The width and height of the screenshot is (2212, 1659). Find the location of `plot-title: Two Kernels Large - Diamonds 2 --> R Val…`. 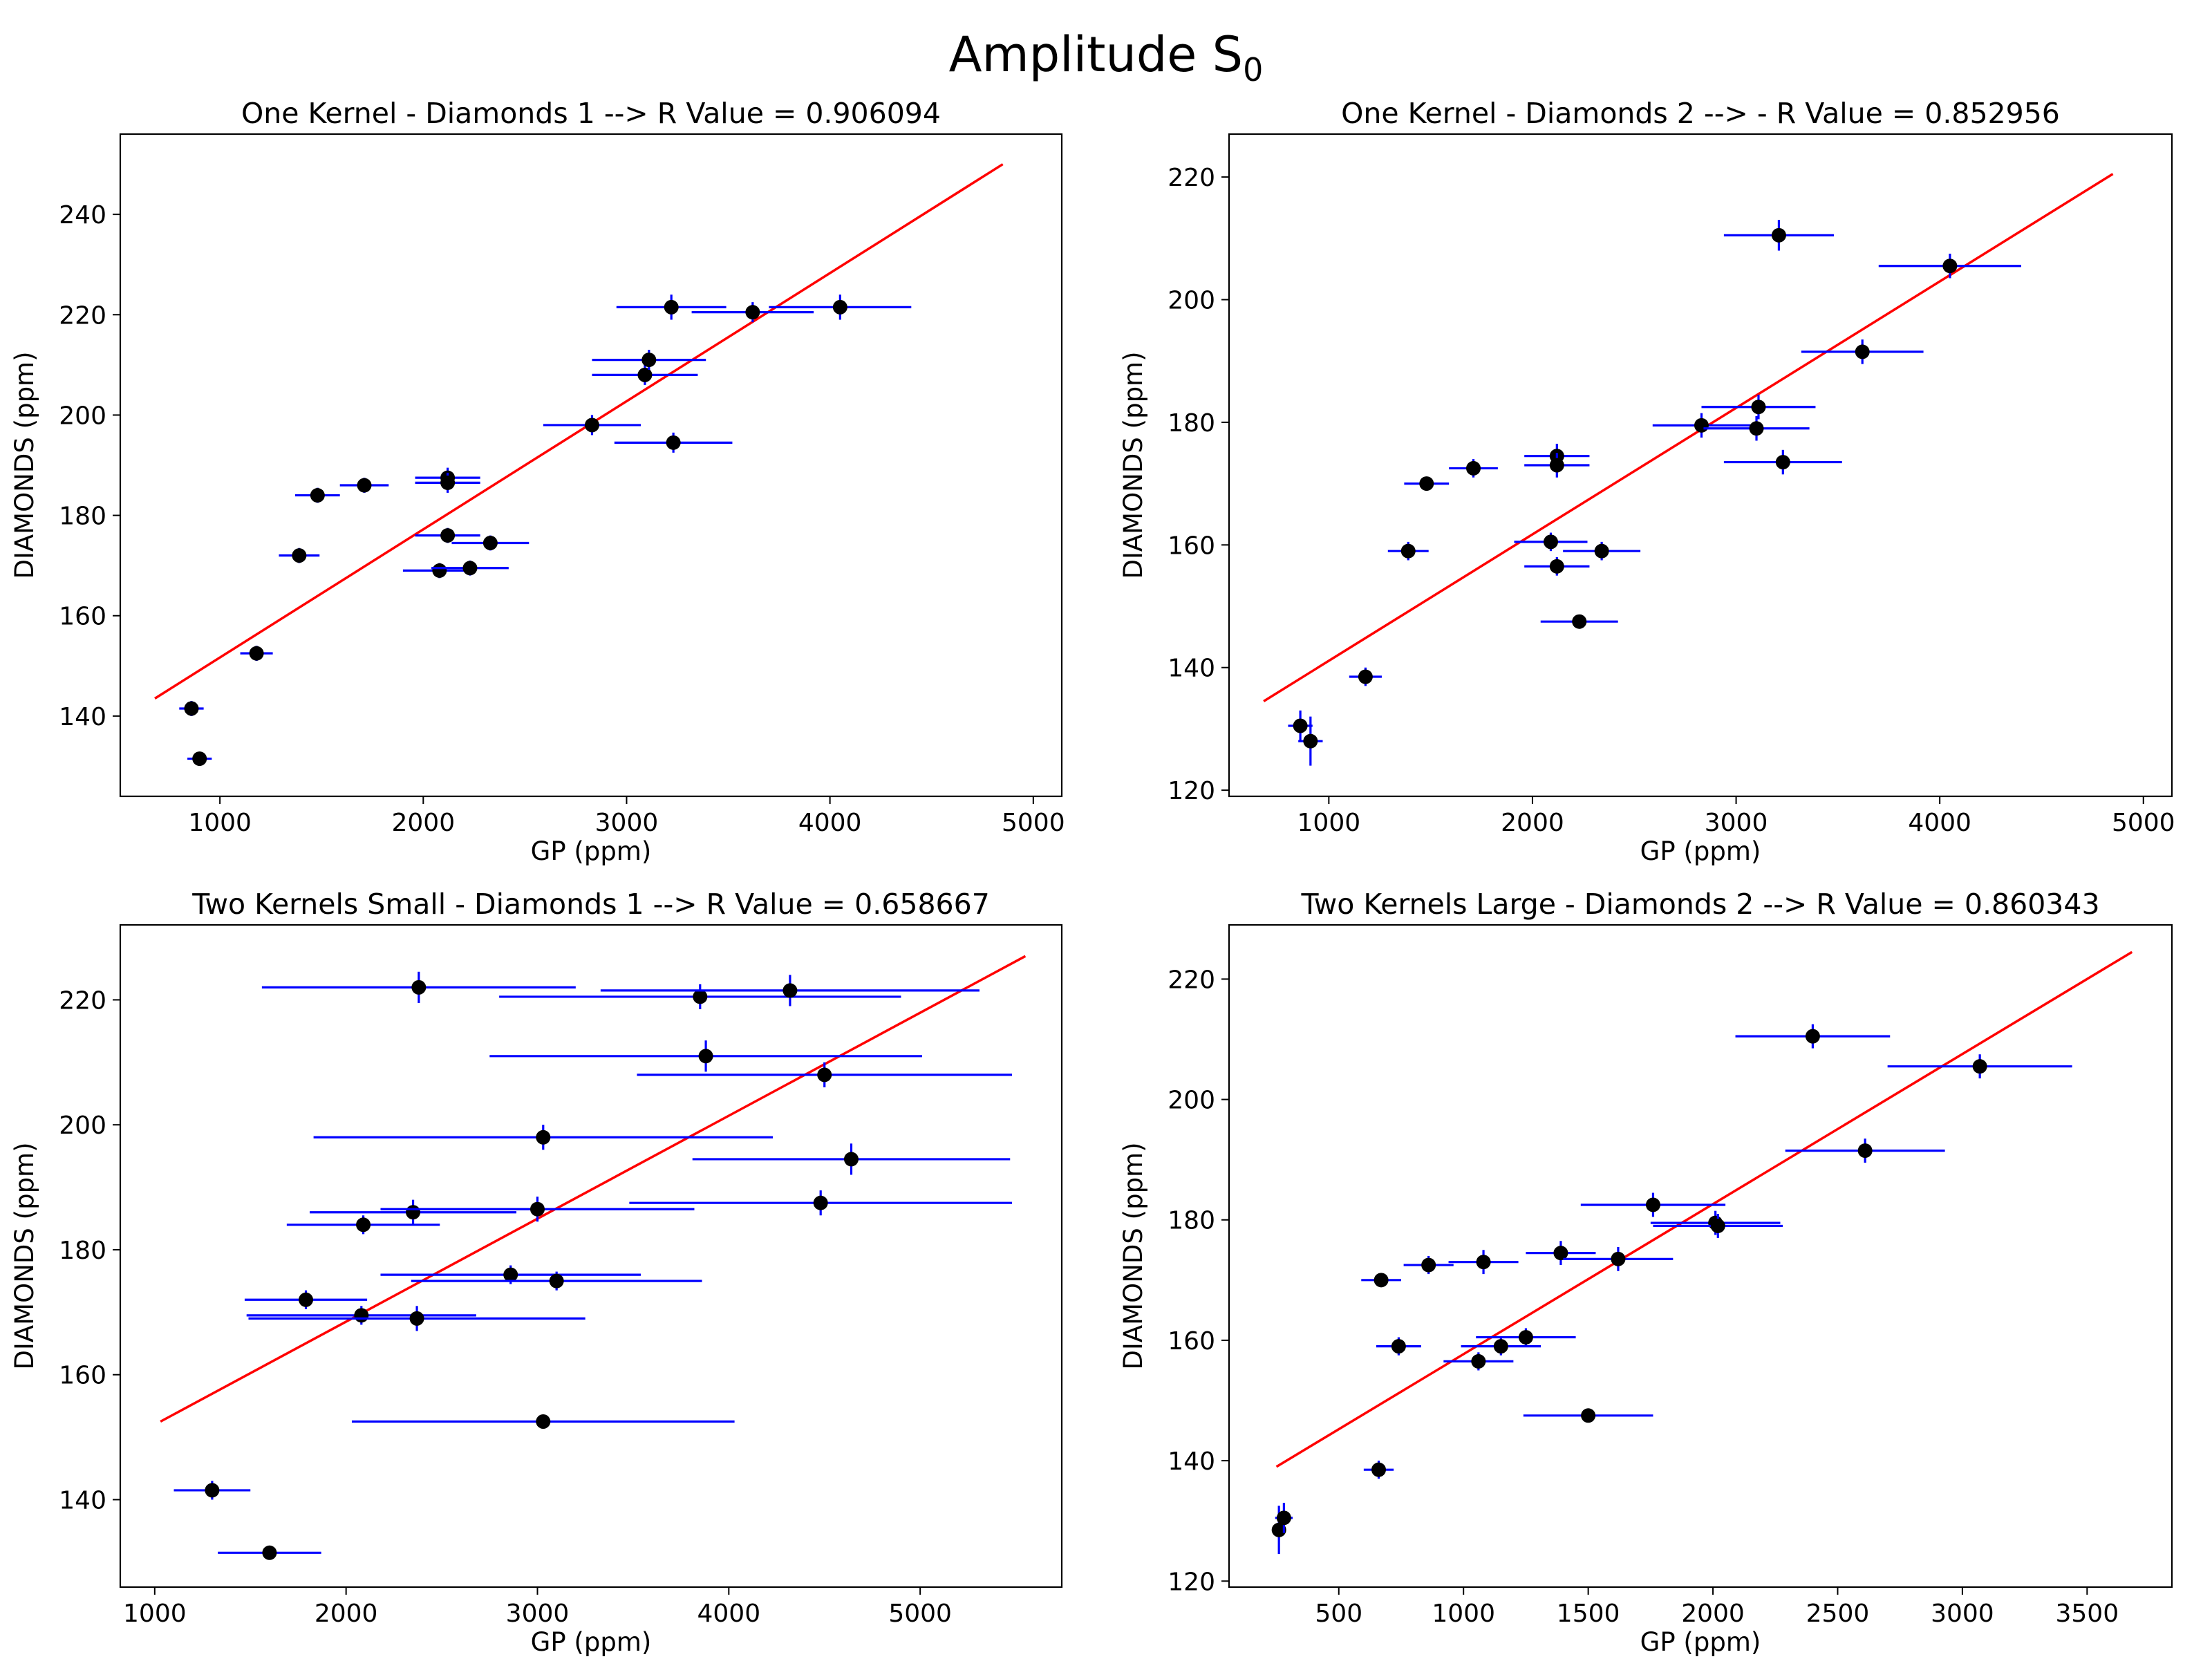

plot-title: Two Kernels Large - Diamonds 2 --> R Val… is located at coordinates (1699, 904).